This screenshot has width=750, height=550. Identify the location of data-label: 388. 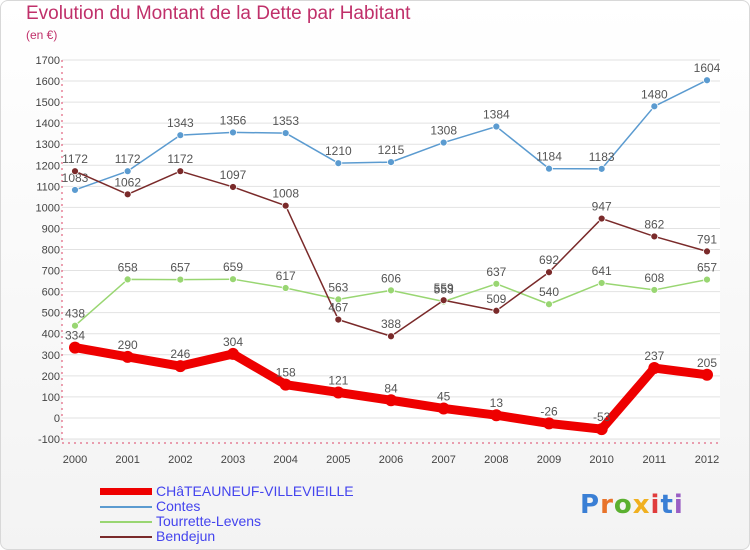
(391, 324).